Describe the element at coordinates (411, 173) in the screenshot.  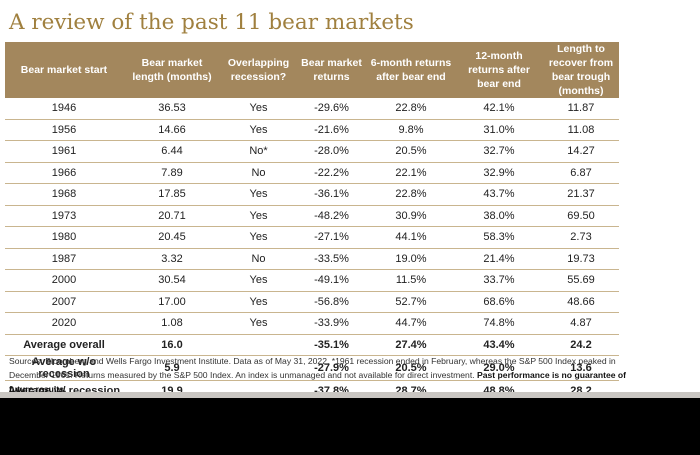
I see `table-cell: 22.1%` at that location.